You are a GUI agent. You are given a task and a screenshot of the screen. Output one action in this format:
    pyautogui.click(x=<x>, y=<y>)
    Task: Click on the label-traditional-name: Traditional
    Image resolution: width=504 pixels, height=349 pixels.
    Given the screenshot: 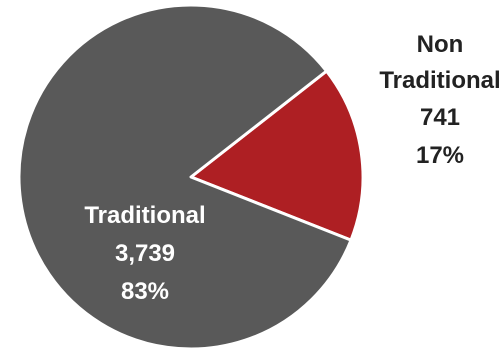 What is the action you would take?
    pyautogui.click(x=144, y=215)
    